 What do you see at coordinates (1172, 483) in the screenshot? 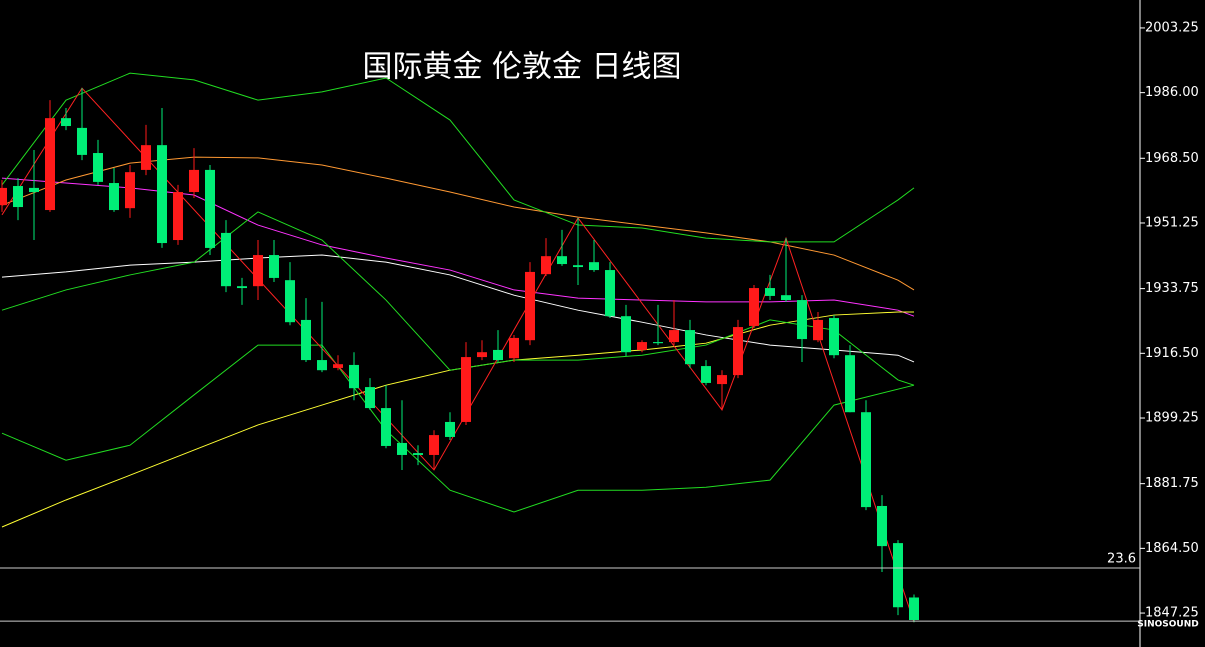
I see `y-tick-label: 1881.75` at bounding box center [1172, 483].